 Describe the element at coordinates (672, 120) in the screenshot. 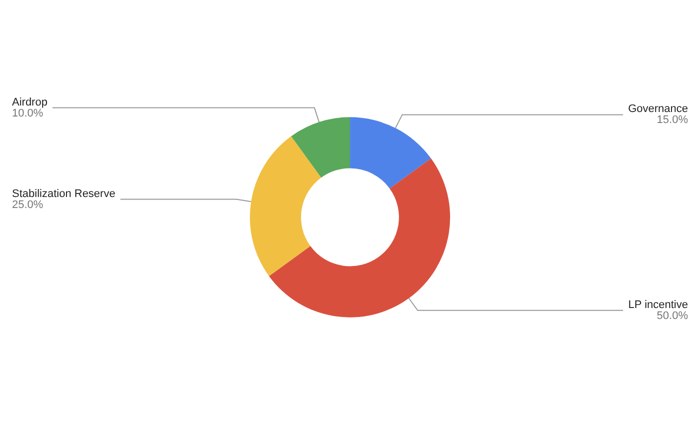

I see `data-label: 15.0%` at that location.